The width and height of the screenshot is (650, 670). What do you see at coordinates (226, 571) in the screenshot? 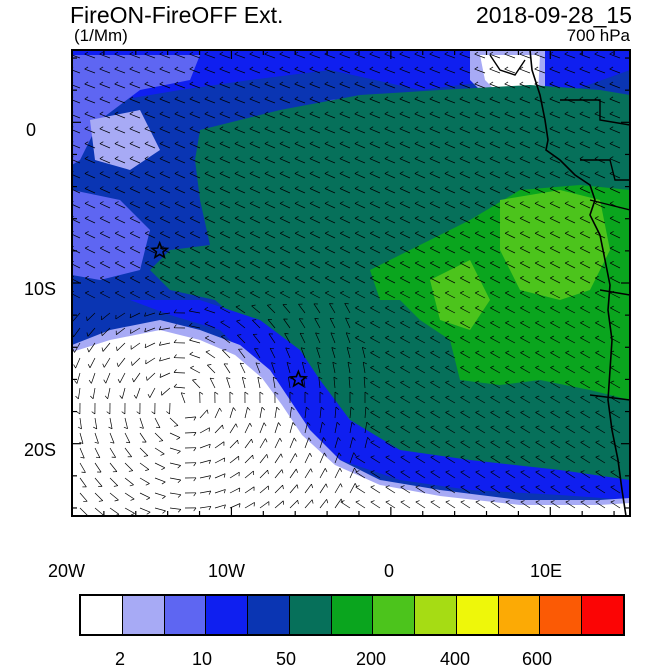
I see `lon-label-10w: 10W` at bounding box center [226, 571].